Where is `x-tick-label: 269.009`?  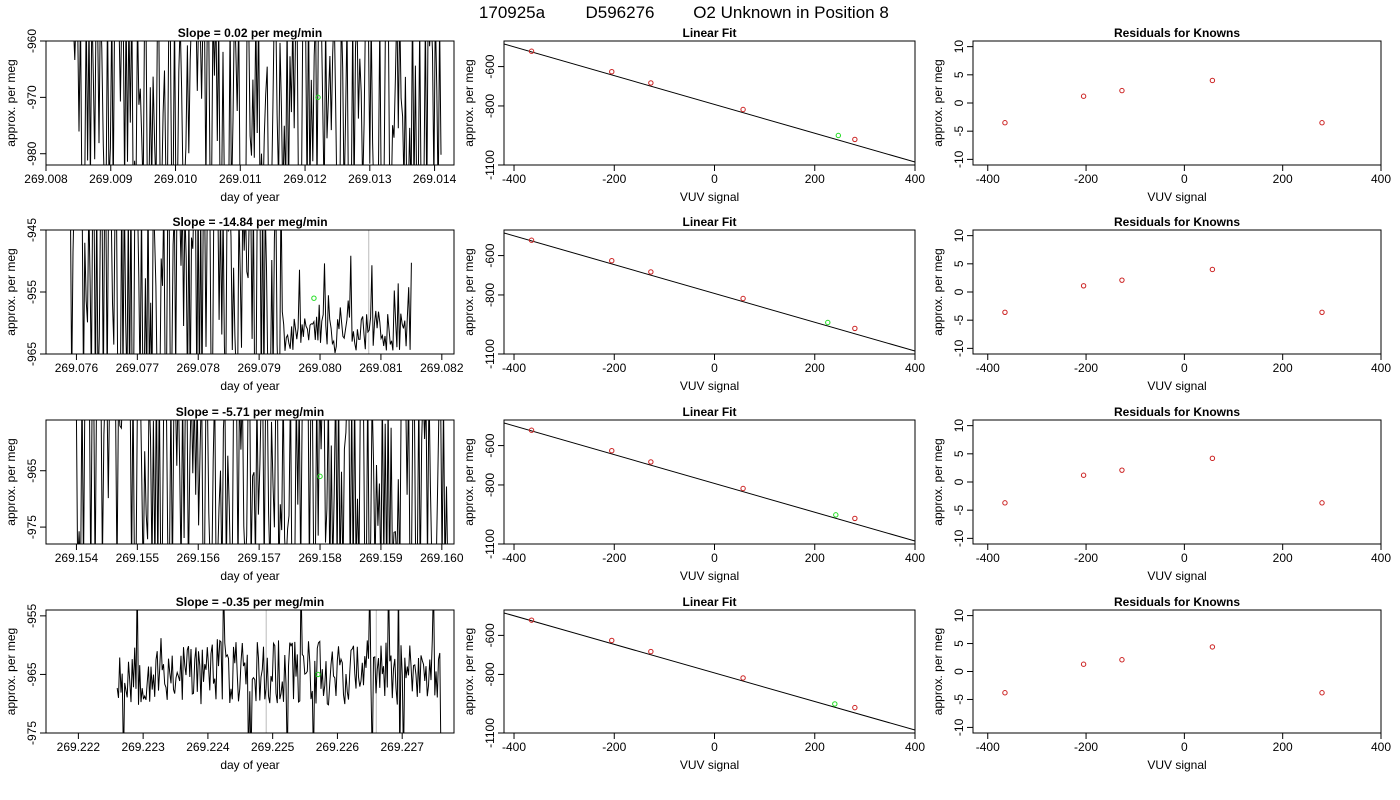 x-tick-label: 269.009 is located at coordinates (111, 179).